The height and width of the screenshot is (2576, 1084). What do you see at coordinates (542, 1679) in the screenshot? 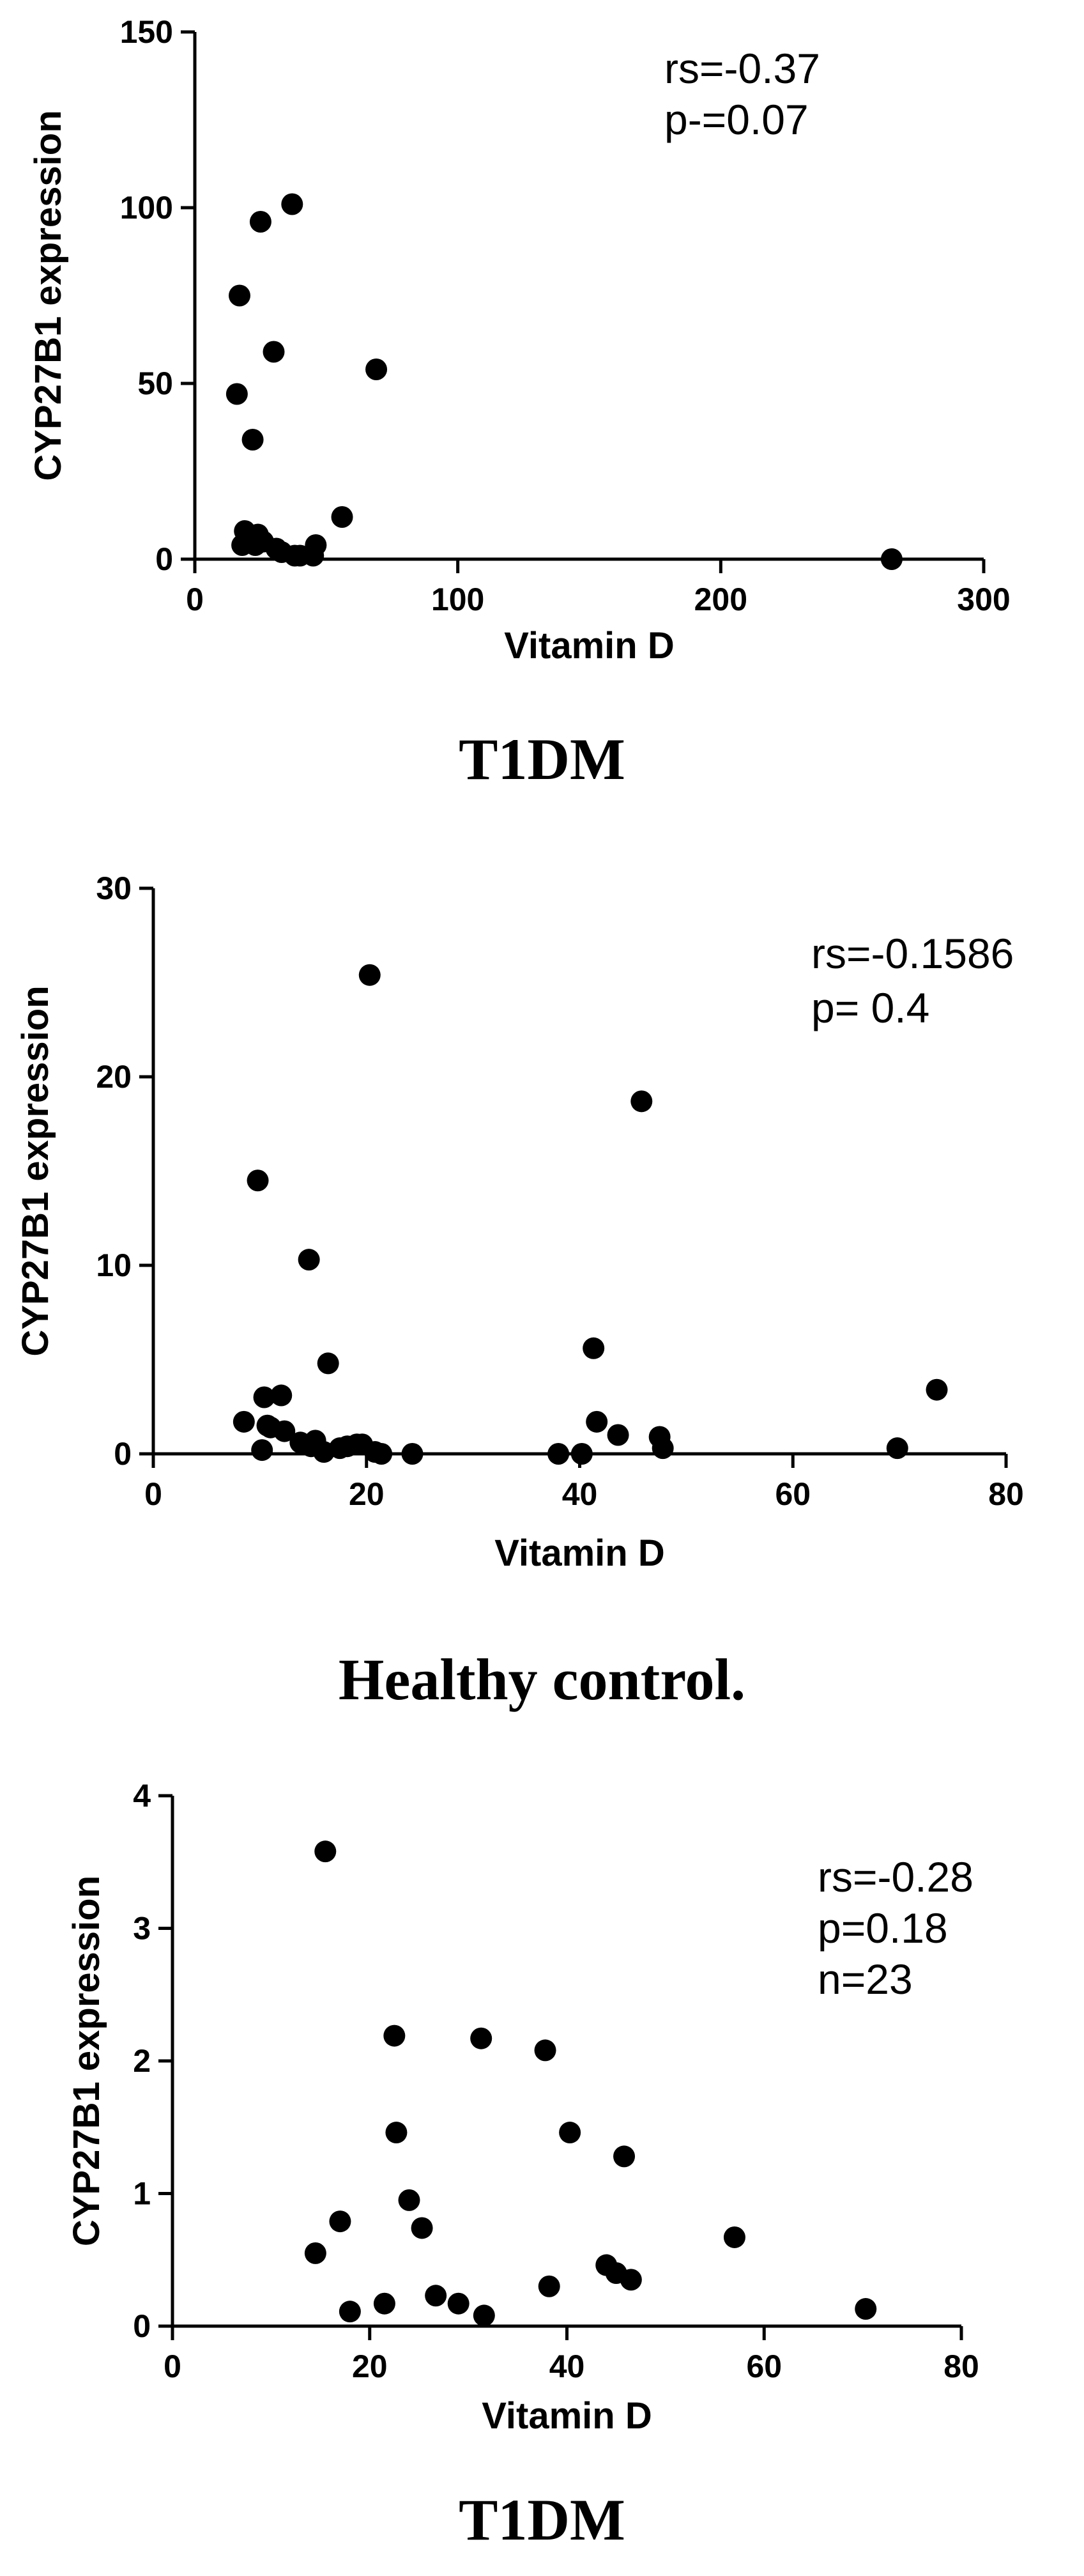
I see `chart-caption: Healthy control.` at bounding box center [542, 1679].